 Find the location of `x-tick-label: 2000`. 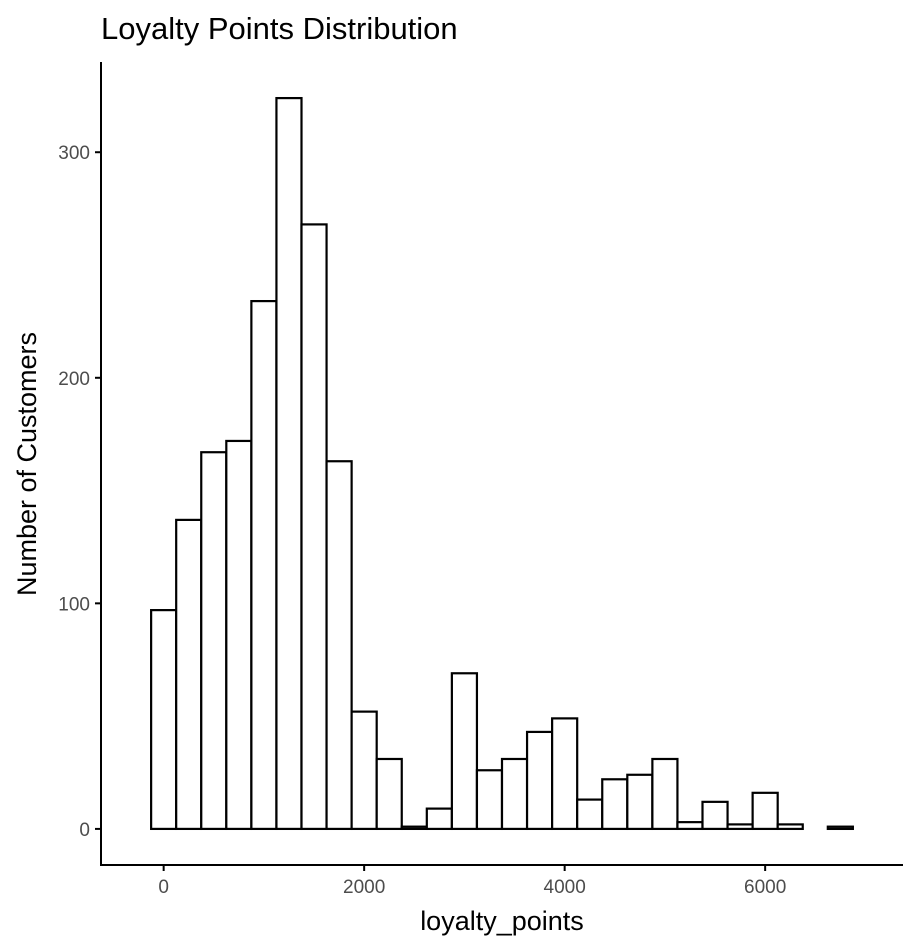

x-tick-label: 2000 is located at coordinates (364, 887).